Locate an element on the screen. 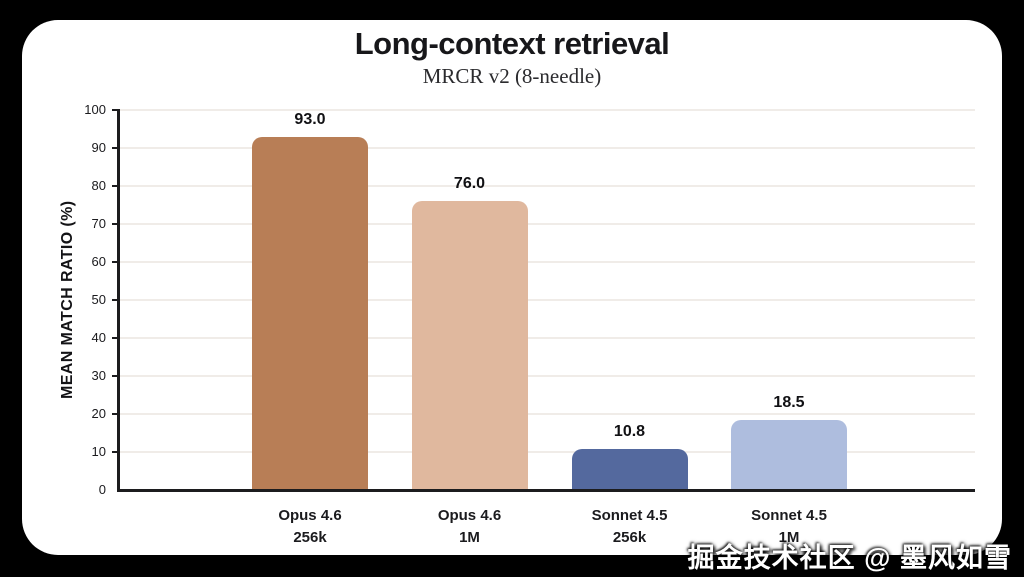  watermark: 掘金技术社区 @ 墨风如雪 is located at coordinates (849, 558).